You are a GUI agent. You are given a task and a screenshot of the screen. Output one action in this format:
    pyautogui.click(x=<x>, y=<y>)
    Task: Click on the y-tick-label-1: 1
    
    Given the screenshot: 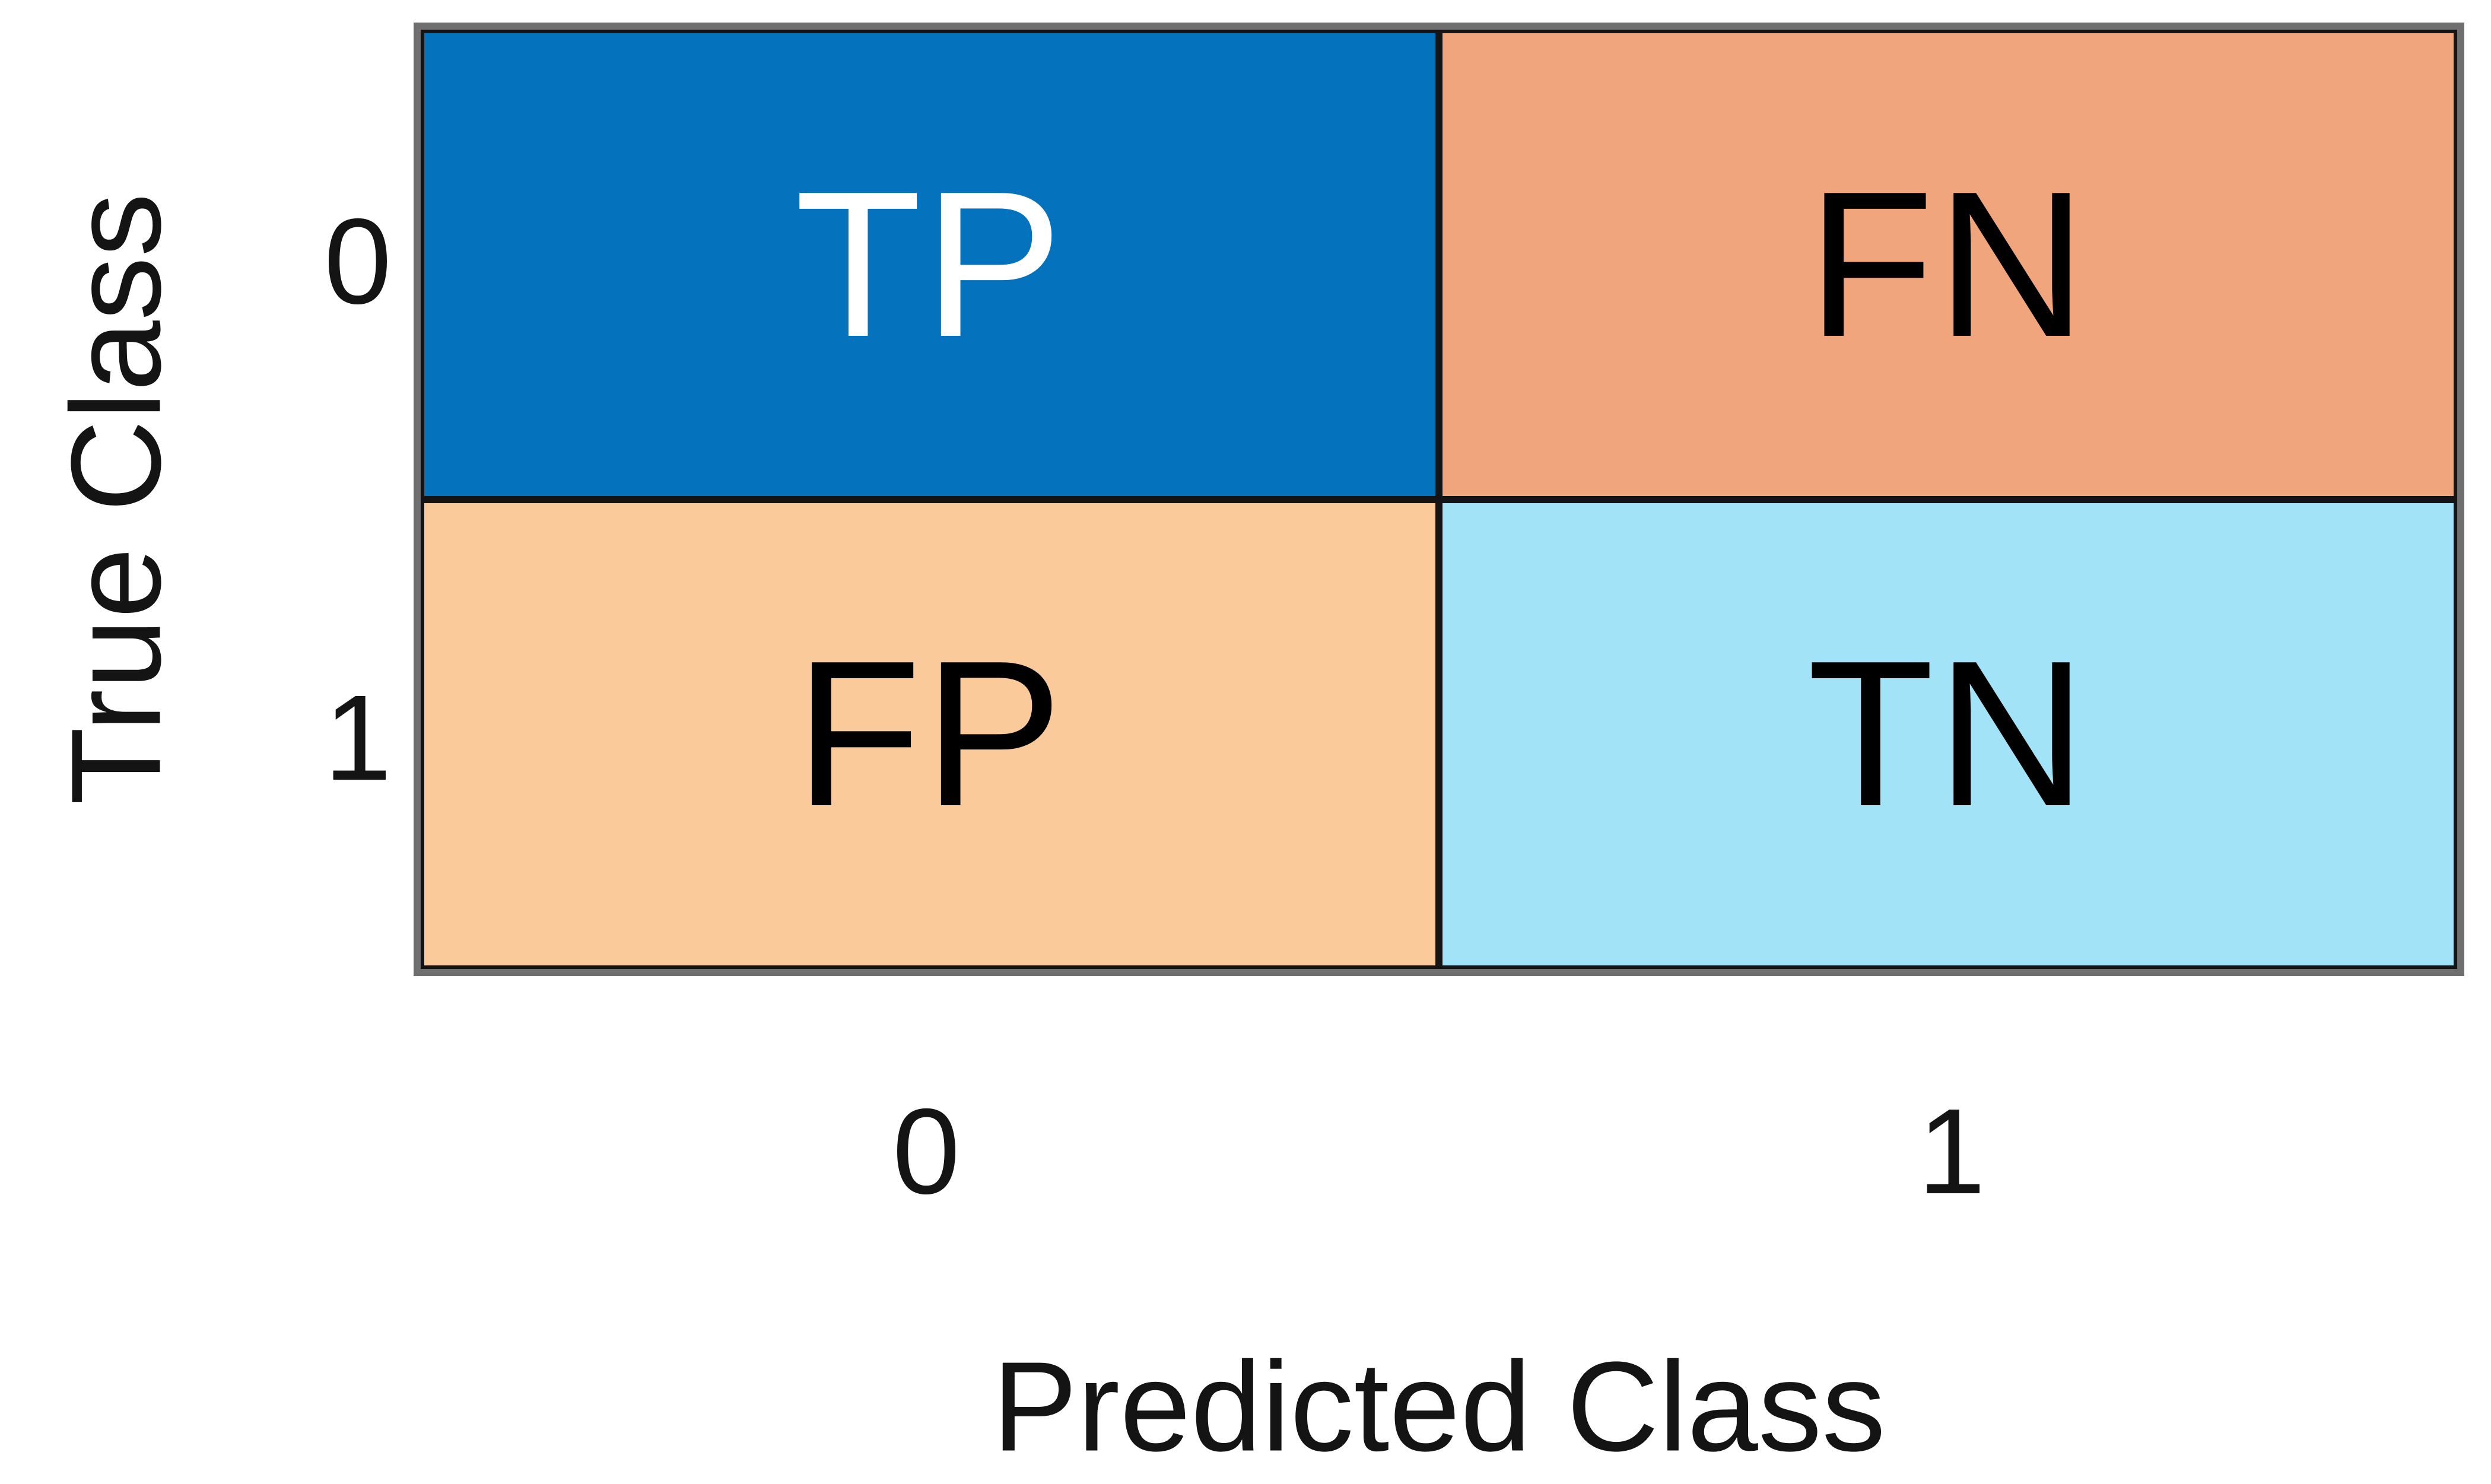 What is the action you would take?
    pyautogui.click(x=357, y=738)
    